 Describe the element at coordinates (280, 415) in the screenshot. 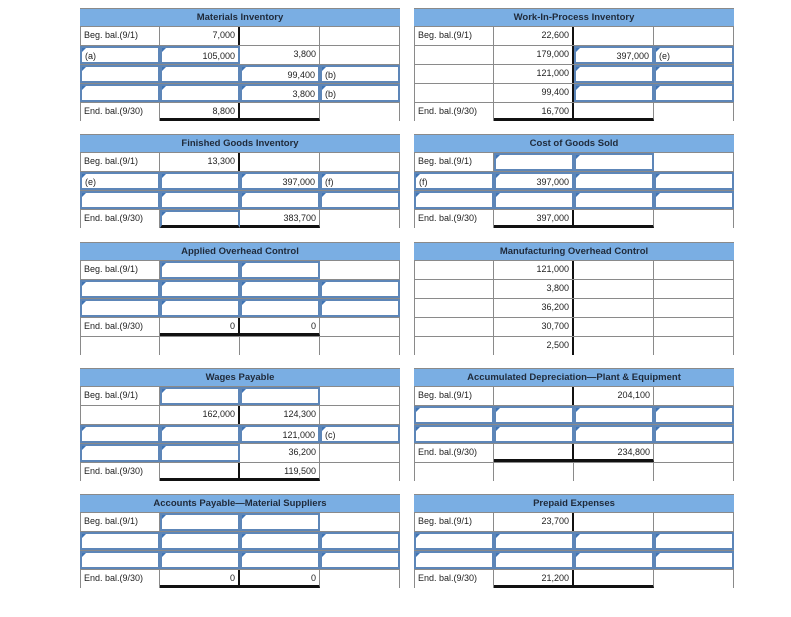

I see `credit-value: 124,300` at that location.